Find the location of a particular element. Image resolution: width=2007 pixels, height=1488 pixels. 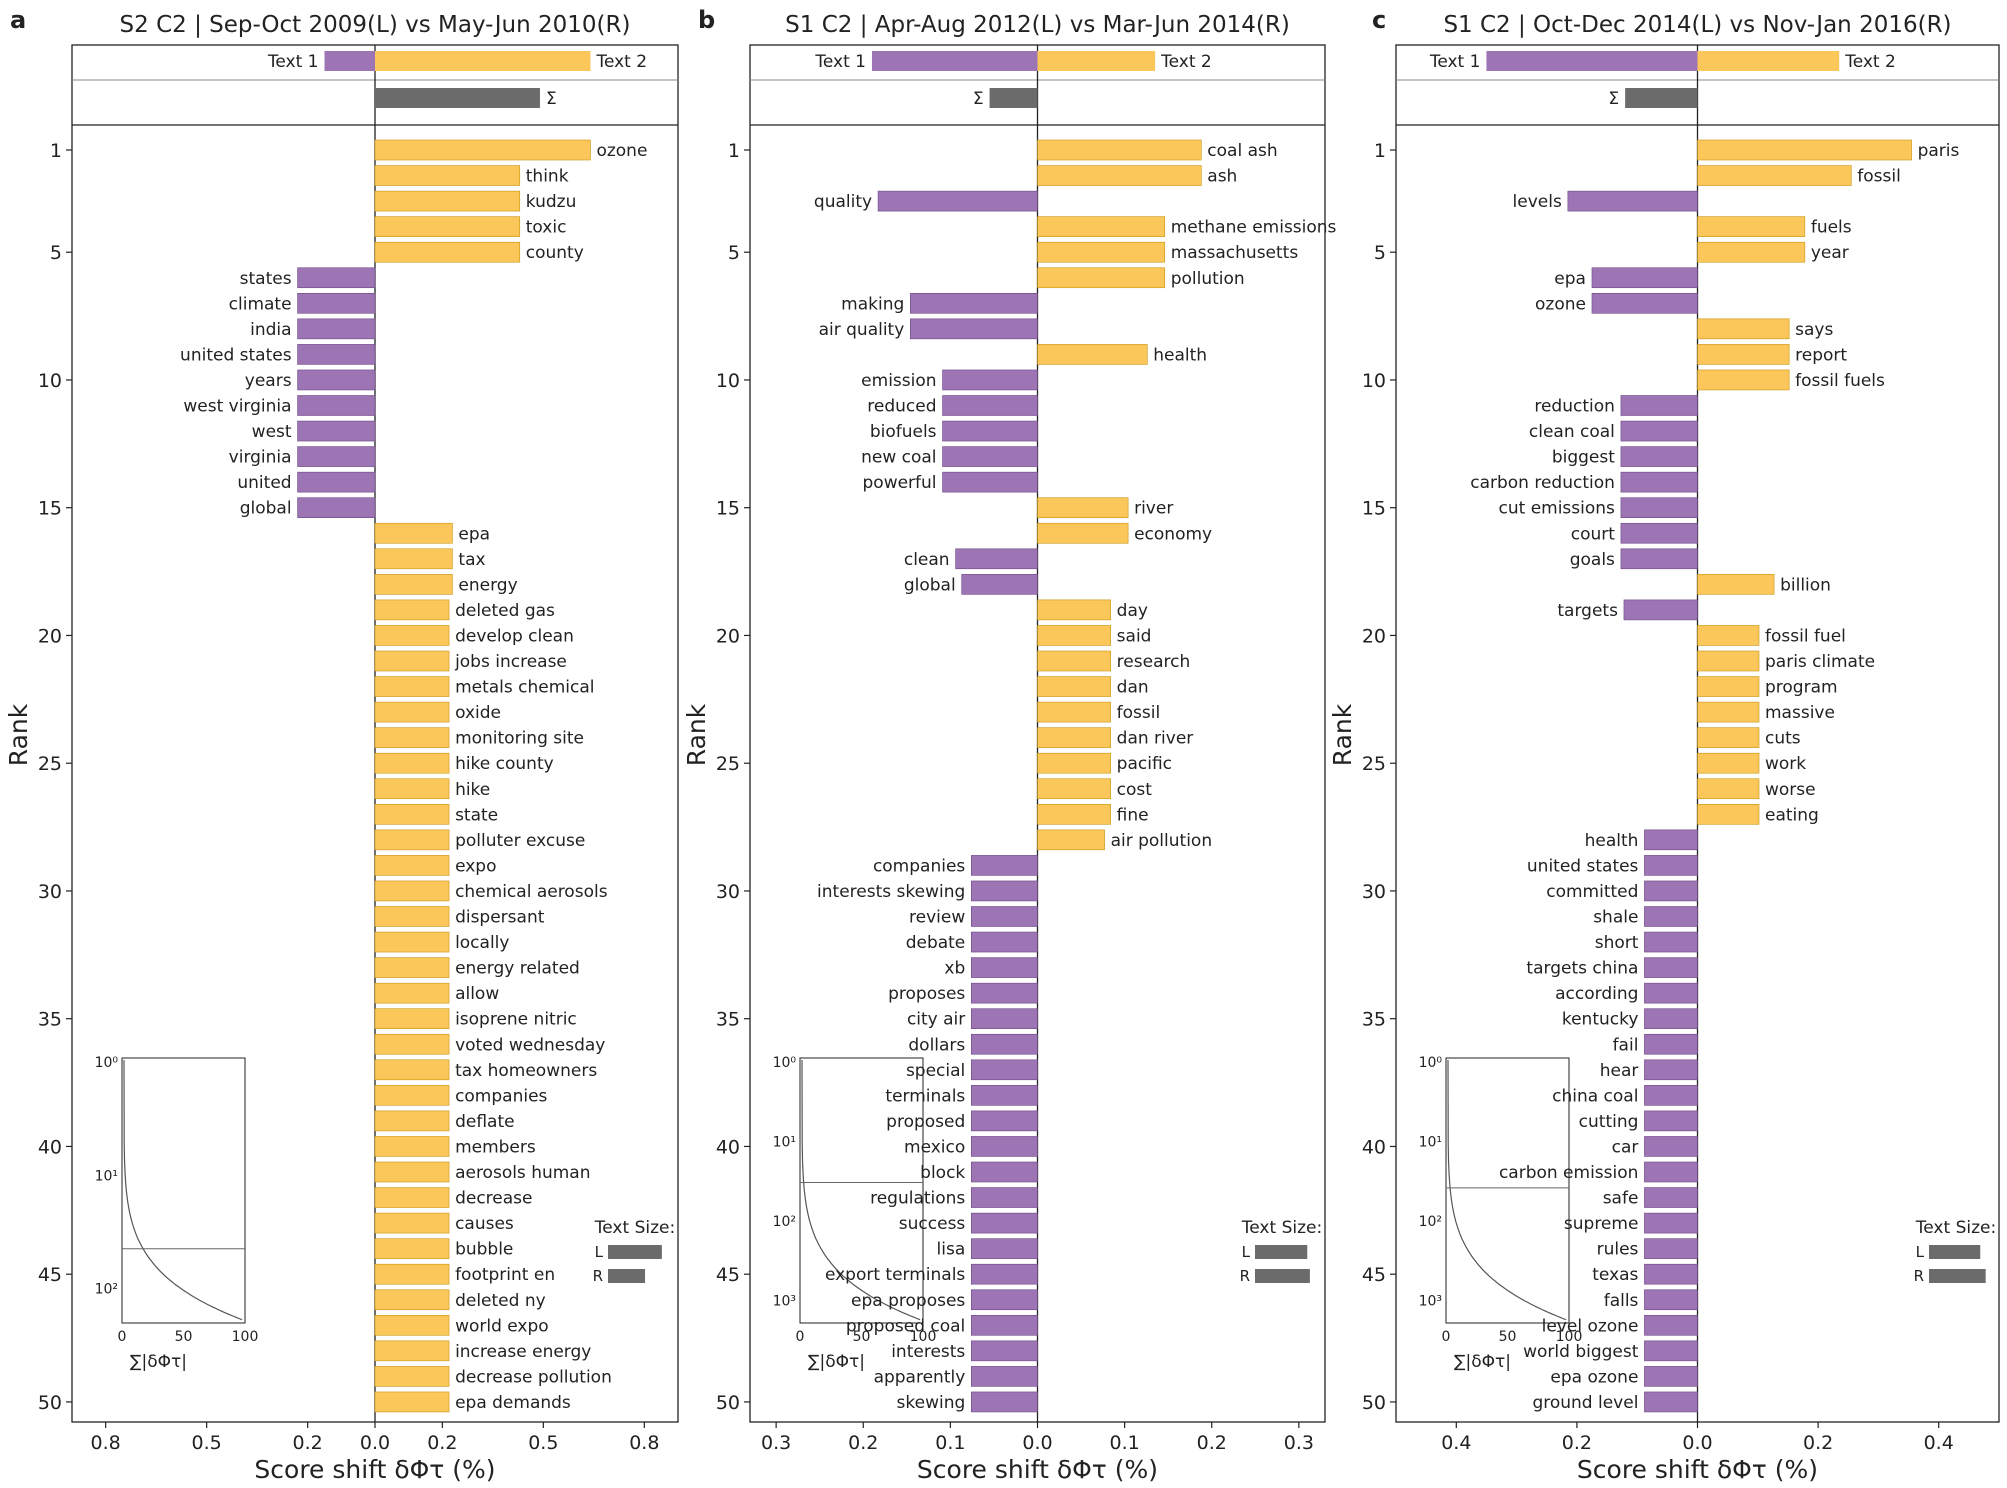

word-bar-methane-emissions is located at coordinates (1101, 226).